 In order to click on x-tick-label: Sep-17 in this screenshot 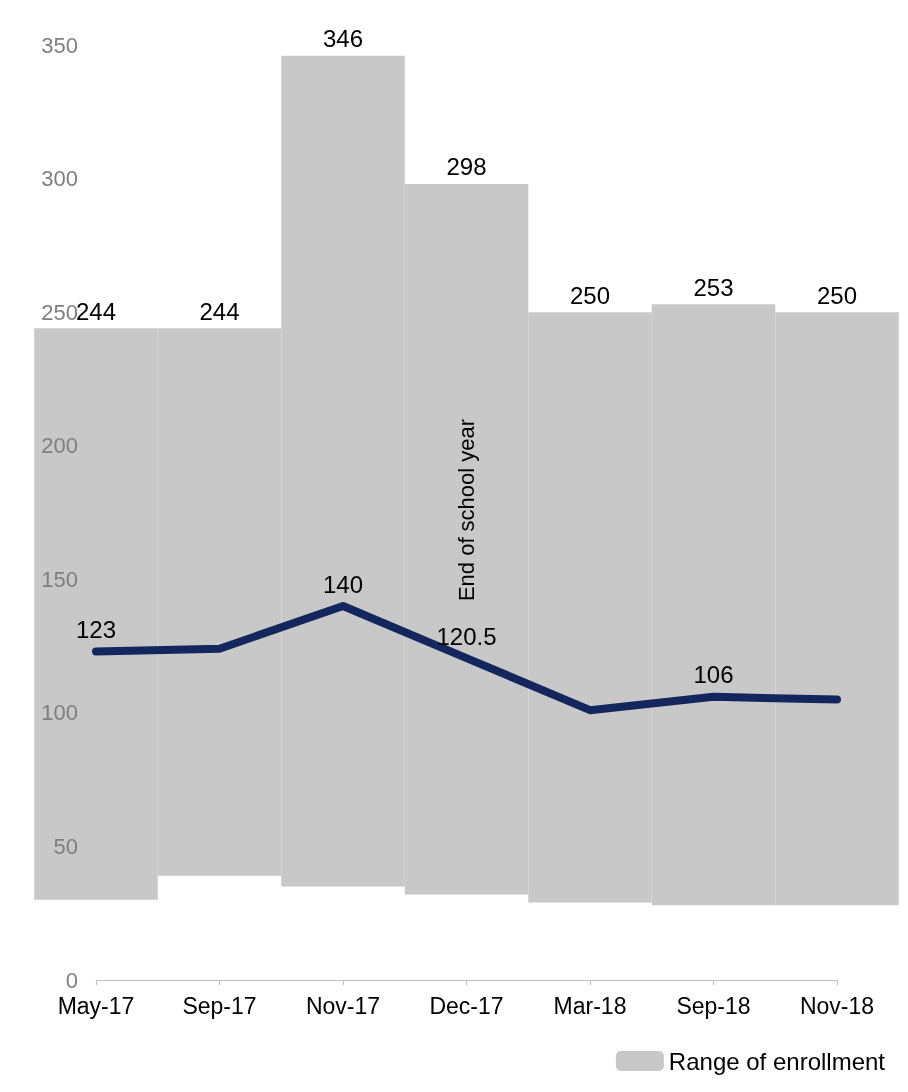, I will do `click(219, 1005)`.